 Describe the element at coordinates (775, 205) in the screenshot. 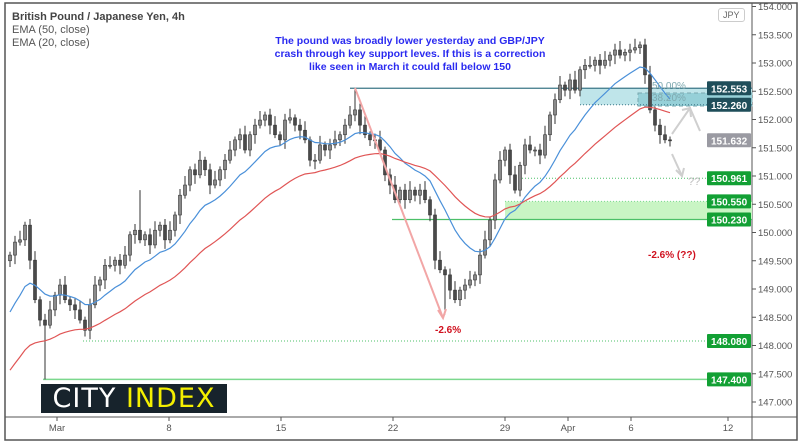

I see `y-tick-label: 150.500` at that location.